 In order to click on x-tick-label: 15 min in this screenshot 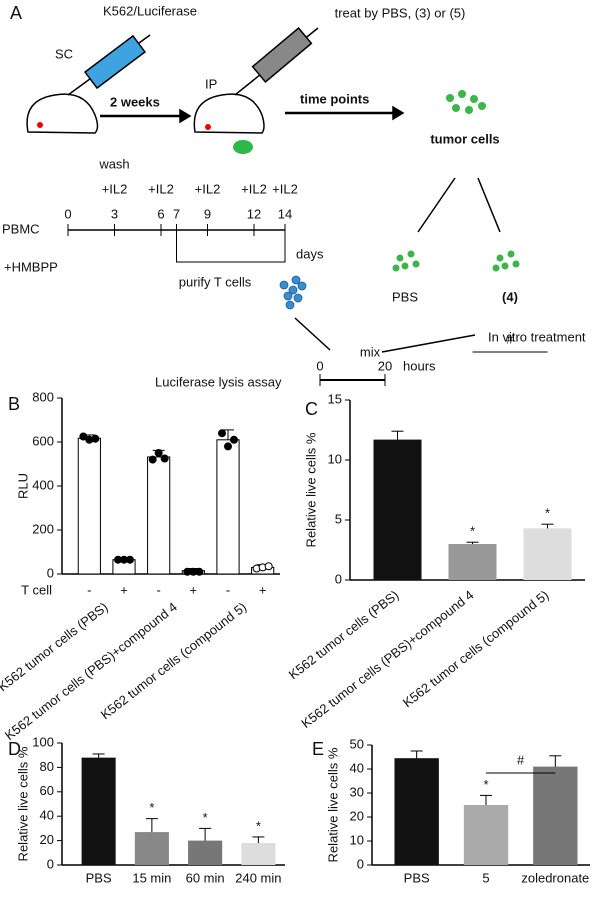, I will do `click(151, 877)`.